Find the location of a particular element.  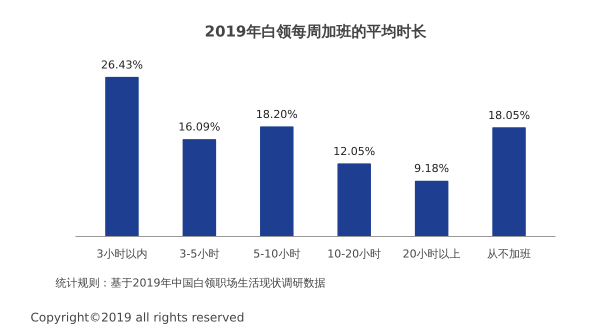

data-label: 18.05% is located at coordinates (509, 115).